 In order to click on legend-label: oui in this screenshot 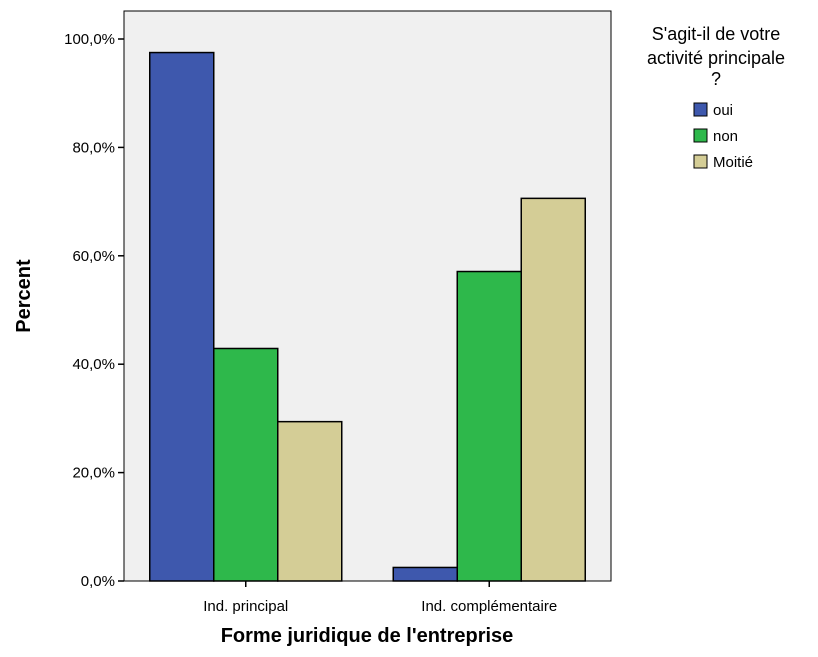, I will do `click(723, 110)`.